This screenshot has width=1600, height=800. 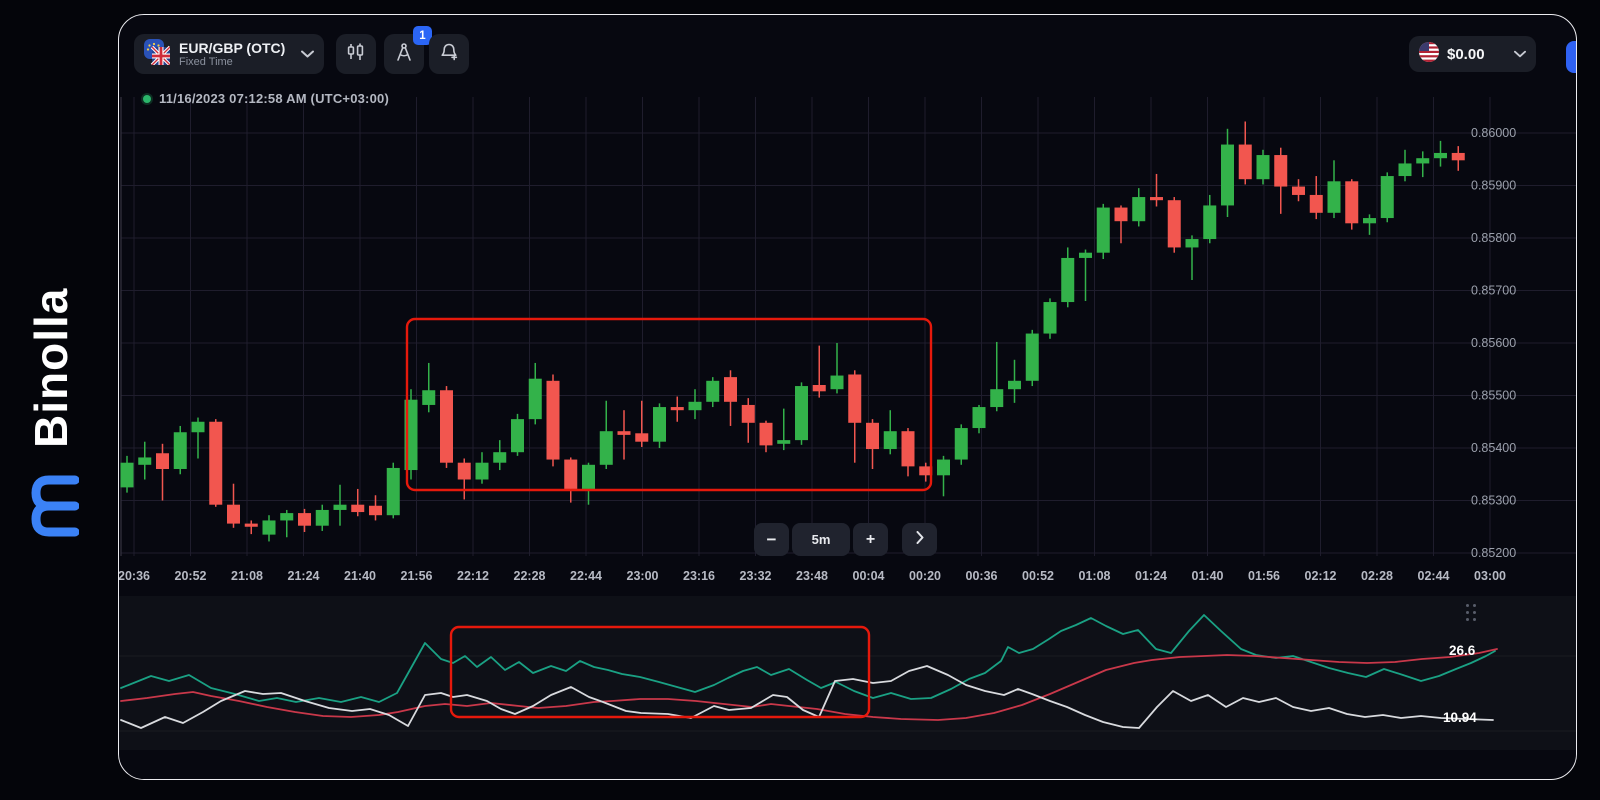 What do you see at coordinates (206, 61) in the screenshot?
I see `asset-mode-label: Fixed Time` at bounding box center [206, 61].